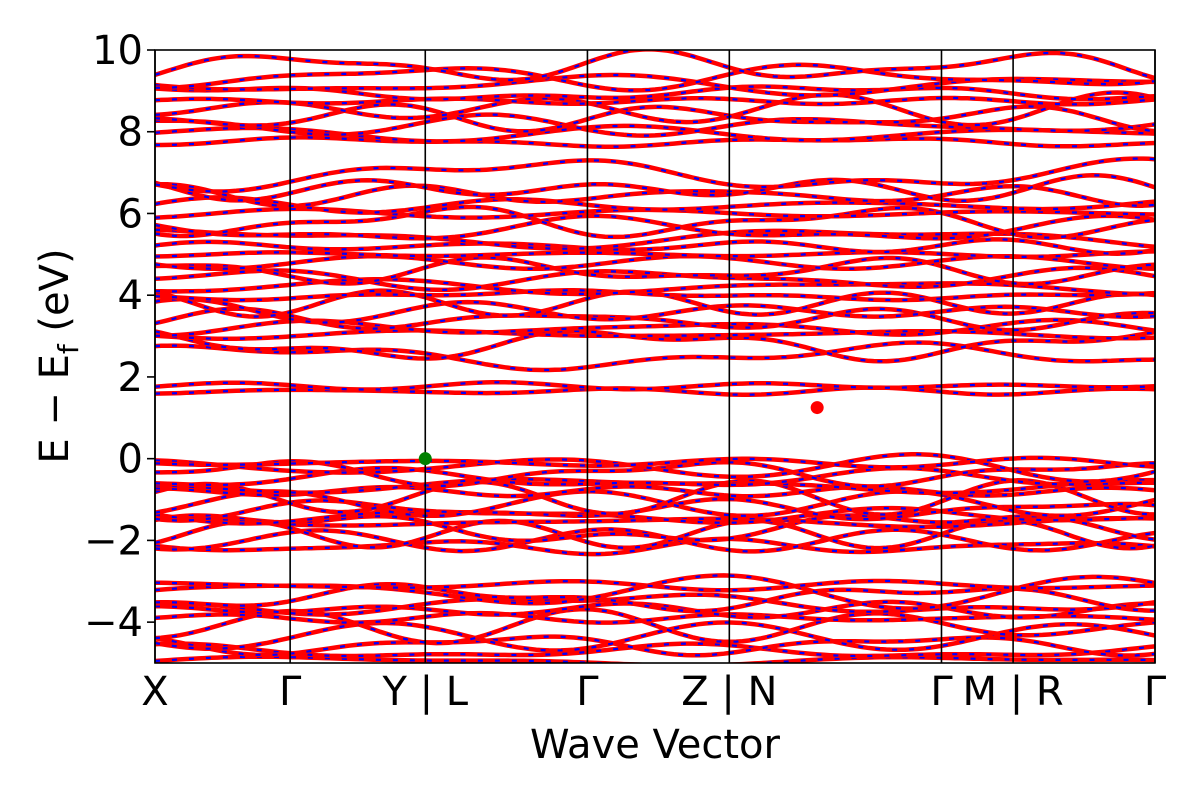 Image resolution: width=1200 pixels, height=800 pixels. What do you see at coordinates (117, 51) in the screenshot?
I see `y-tick-label: 10` at bounding box center [117, 51].